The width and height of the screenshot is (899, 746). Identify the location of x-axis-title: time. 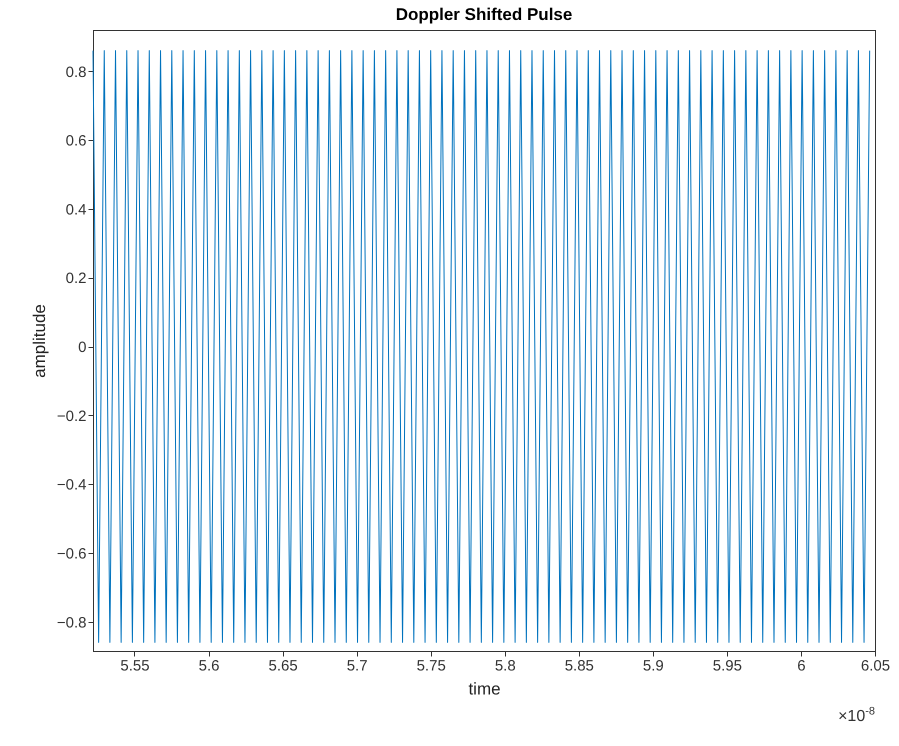
(484, 689).